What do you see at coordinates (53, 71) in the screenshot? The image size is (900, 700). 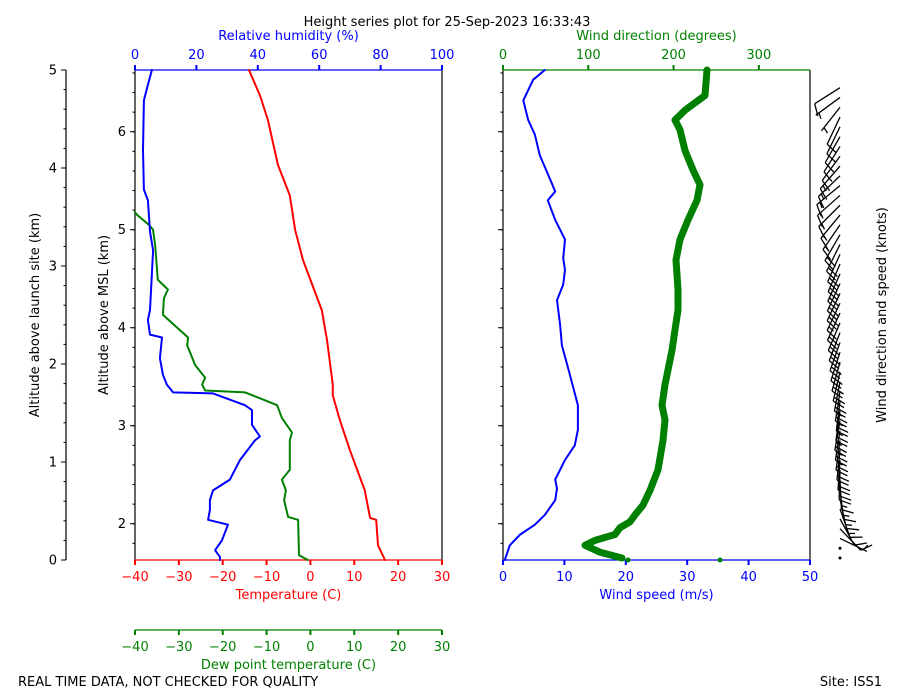 I see `agl-axis-tick-label: 5` at bounding box center [53, 71].